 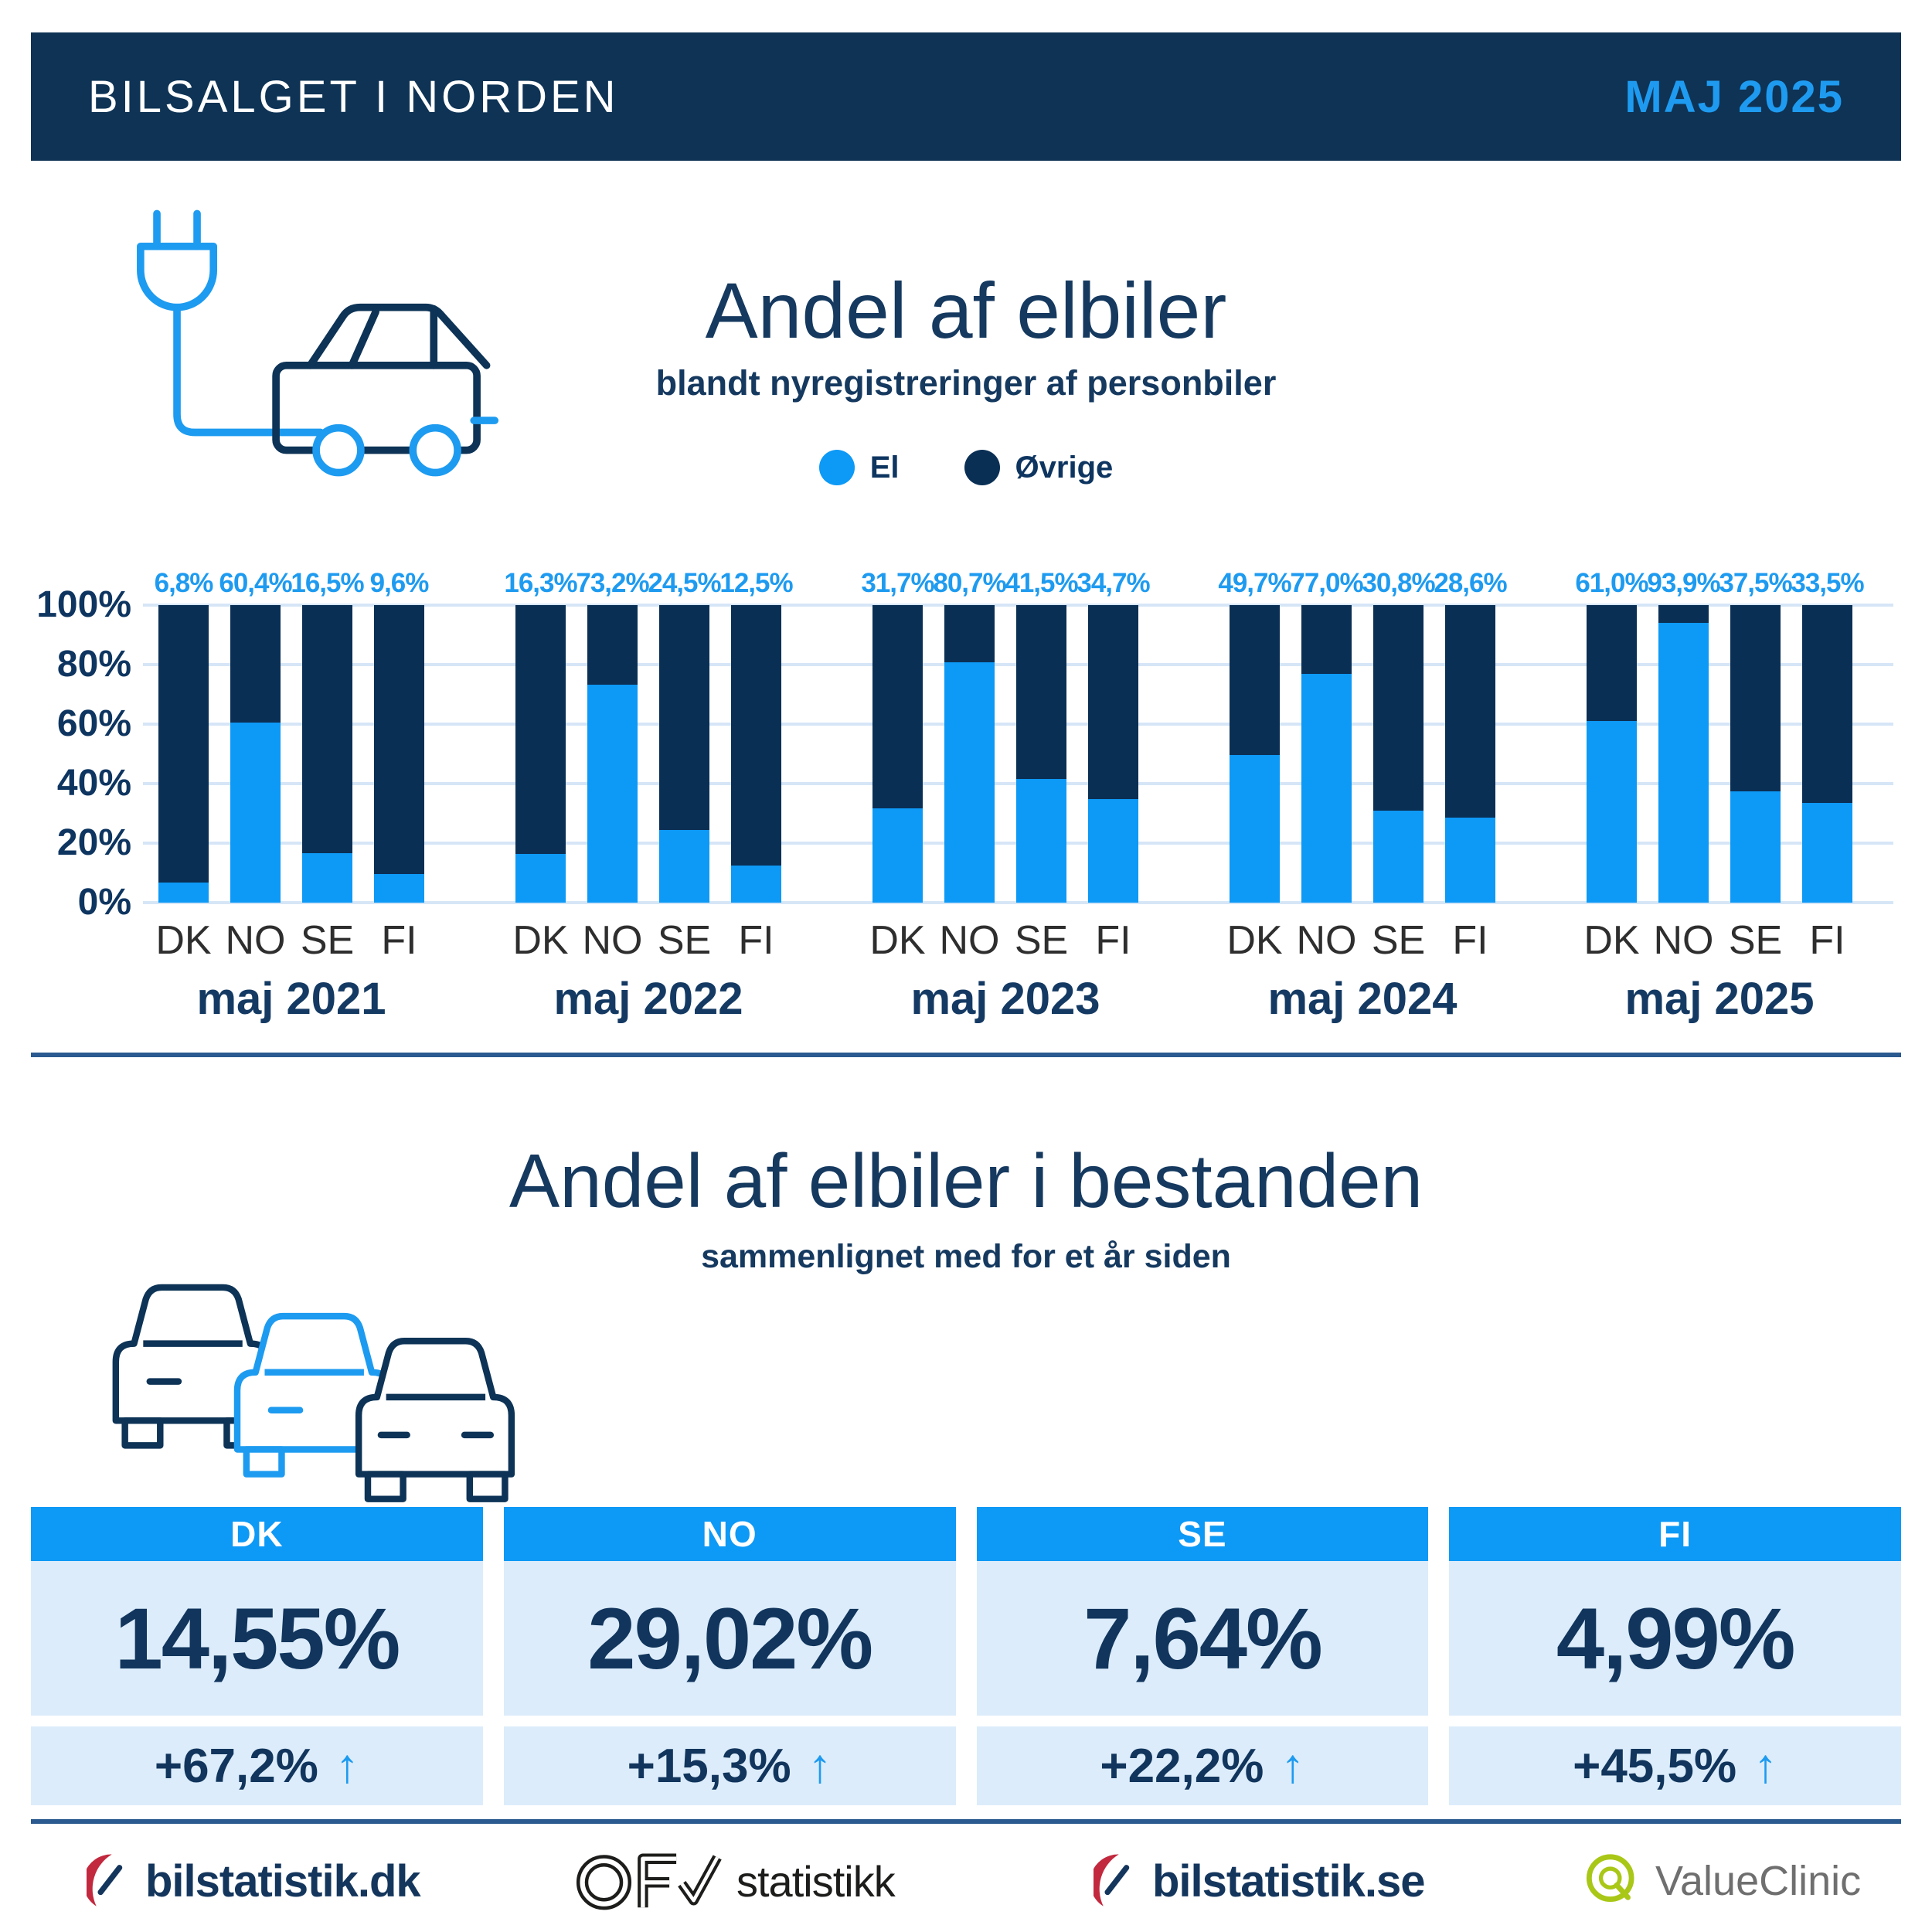 What do you see at coordinates (94, 724) in the screenshot?
I see `y-axis-tick-60: 60%` at bounding box center [94, 724].